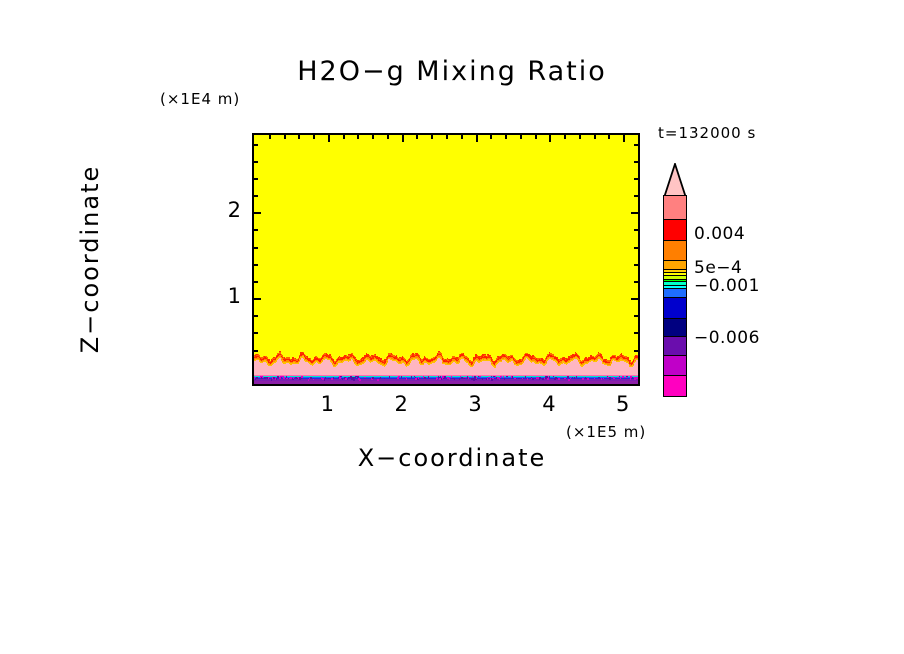  Describe the element at coordinates (452, 71) in the screenshot. I see `page-title: H2O−g Mixing Ratio` at that location.